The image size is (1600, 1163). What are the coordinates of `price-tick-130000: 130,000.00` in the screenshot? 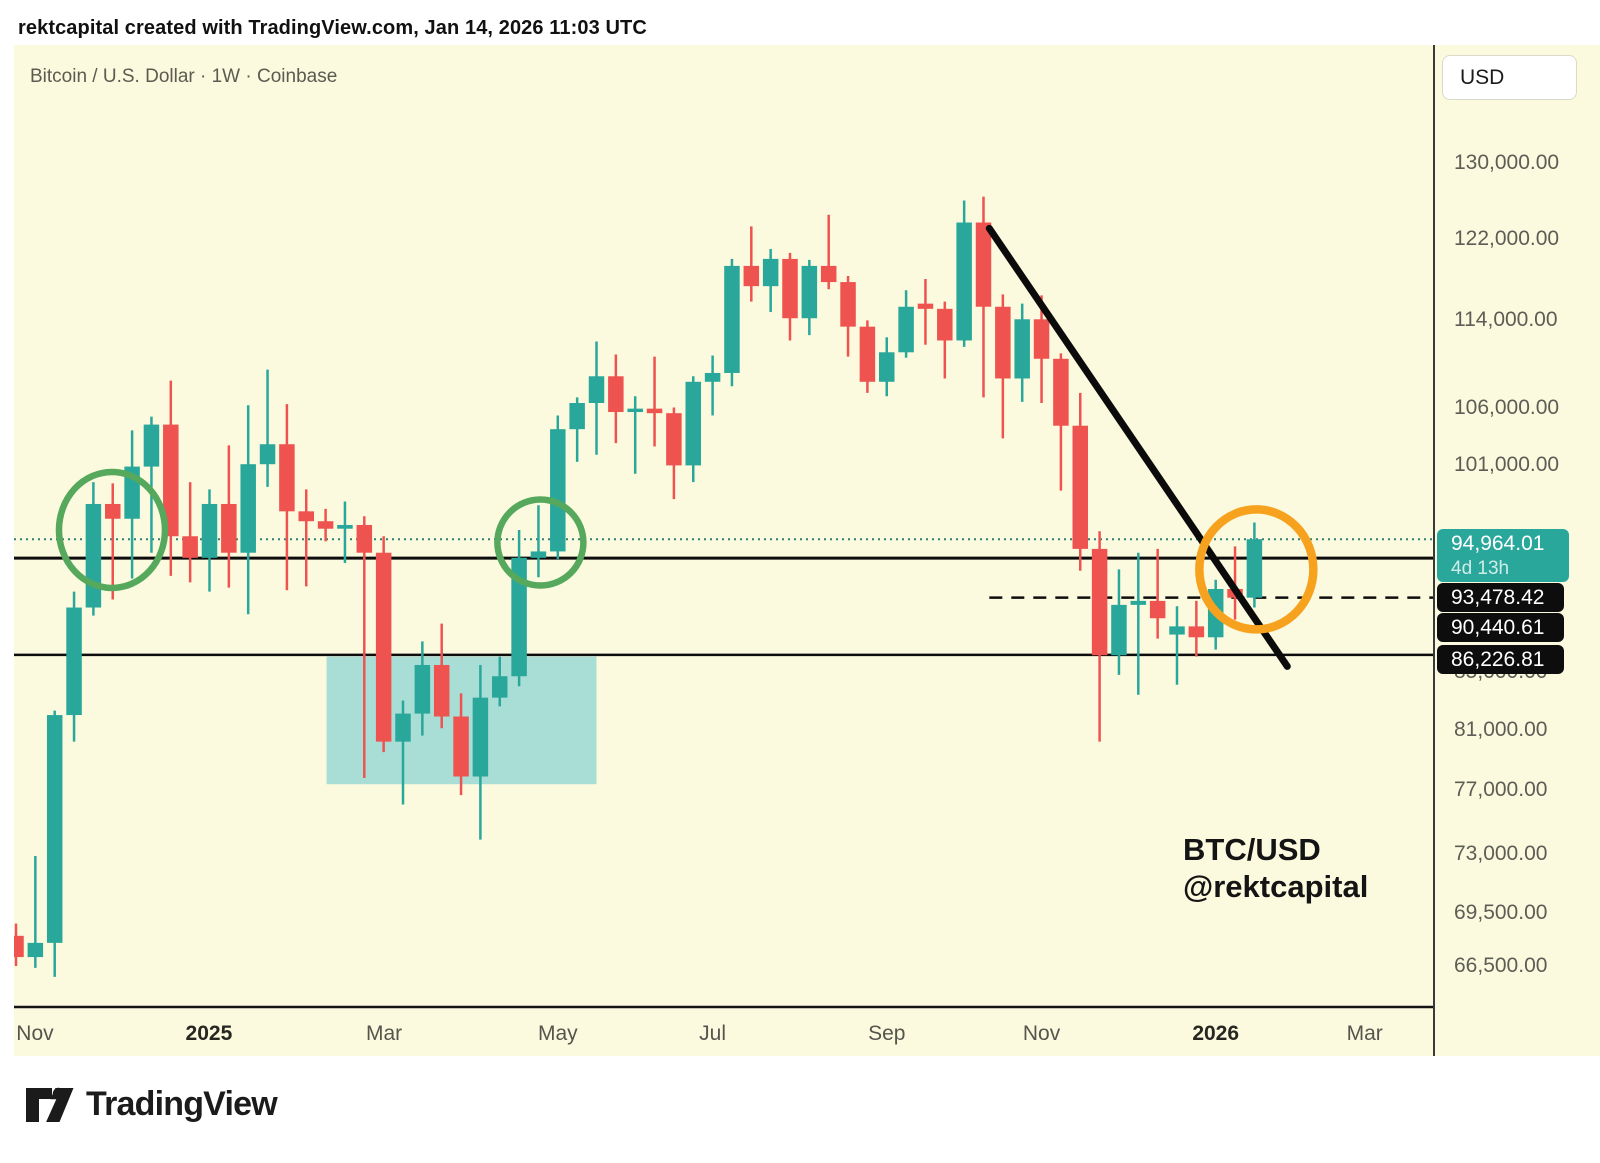 It's located at (1507, 162).